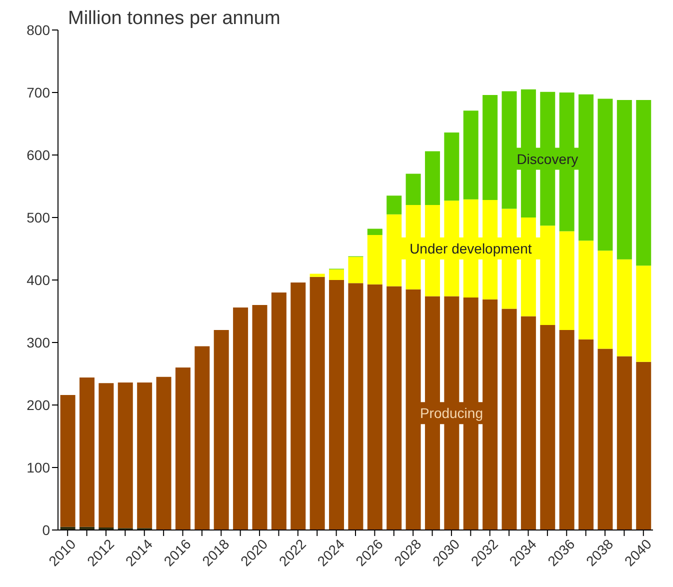 This screenshot has width=673, height=587. Describe the element at coordinates (38, 92) in the screenshot. I see `y-tick-label: 700` at that location.